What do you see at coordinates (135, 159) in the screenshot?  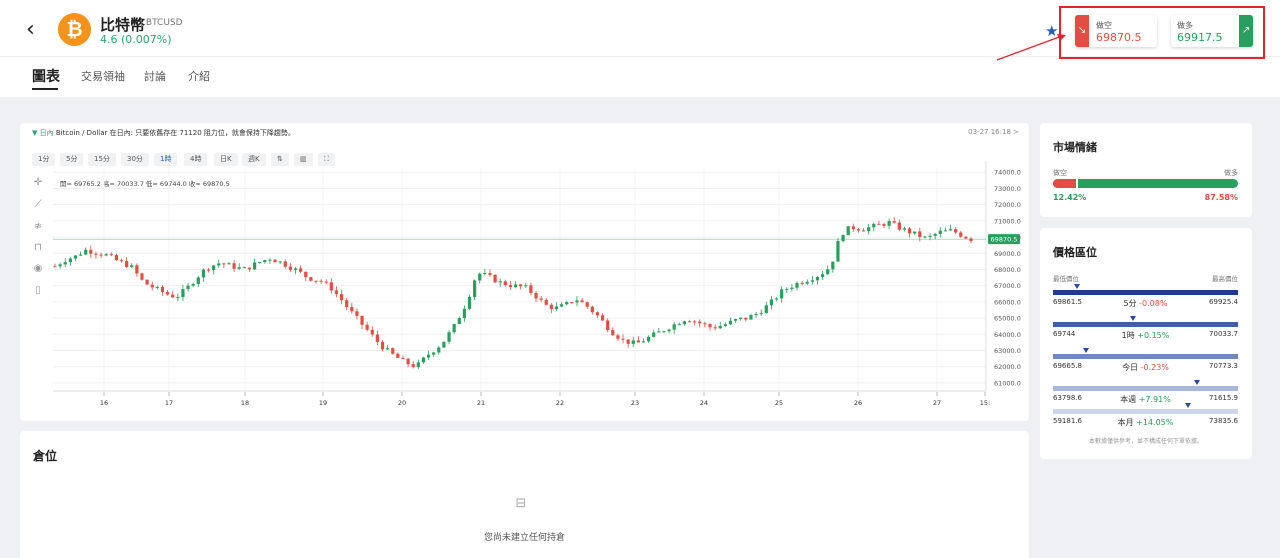 I see `interval-30m: 30分` at bounding box center [135, 159].